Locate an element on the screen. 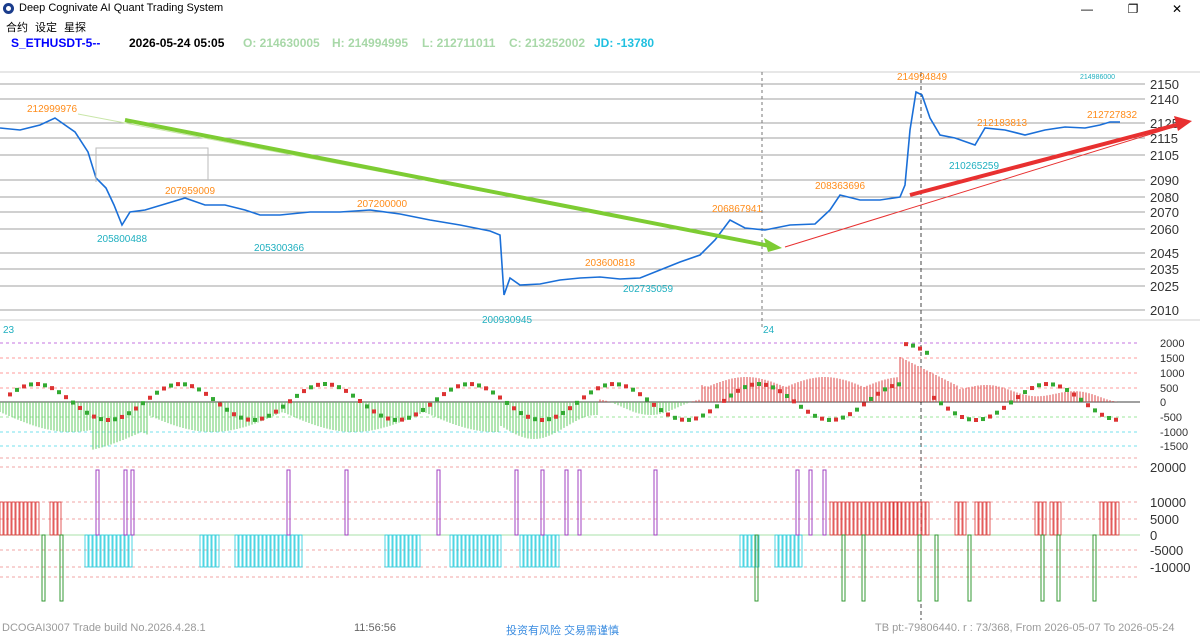 Image resolution: width=1200 pixels, height=638 pixels. menu-bar: 合约 设定 星探 is located at coordinates (600, 26).